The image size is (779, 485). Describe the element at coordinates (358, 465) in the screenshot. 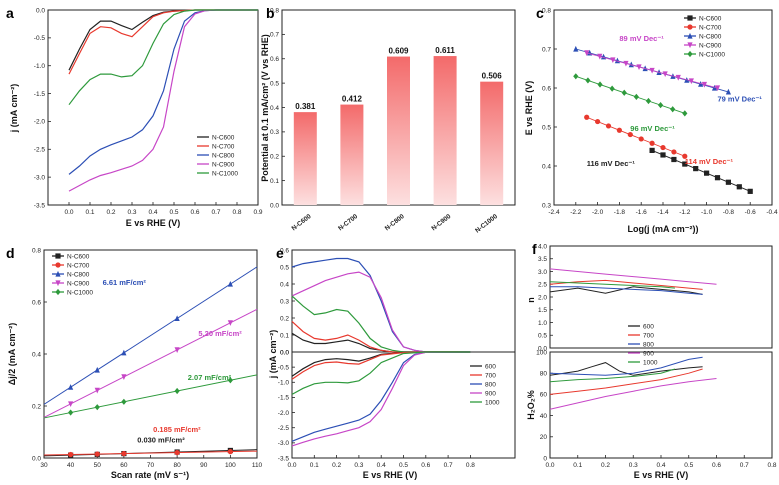

I see `panel-e-x-tick-label: 0.3` at that location.